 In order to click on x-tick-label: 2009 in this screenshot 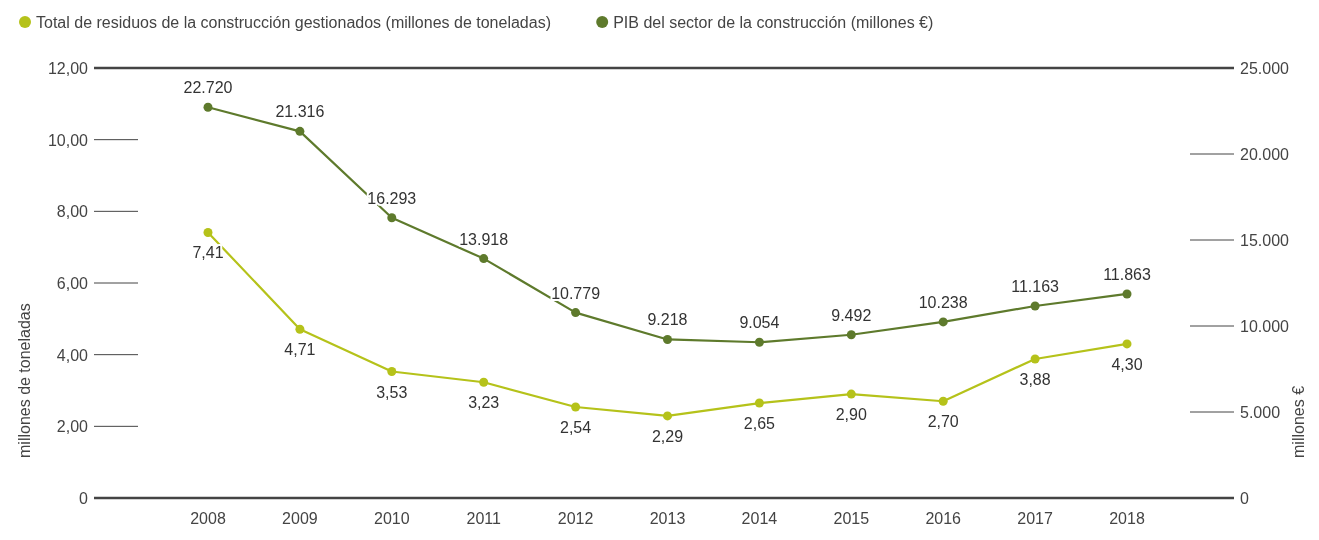, I will do `click(300, 518)`.